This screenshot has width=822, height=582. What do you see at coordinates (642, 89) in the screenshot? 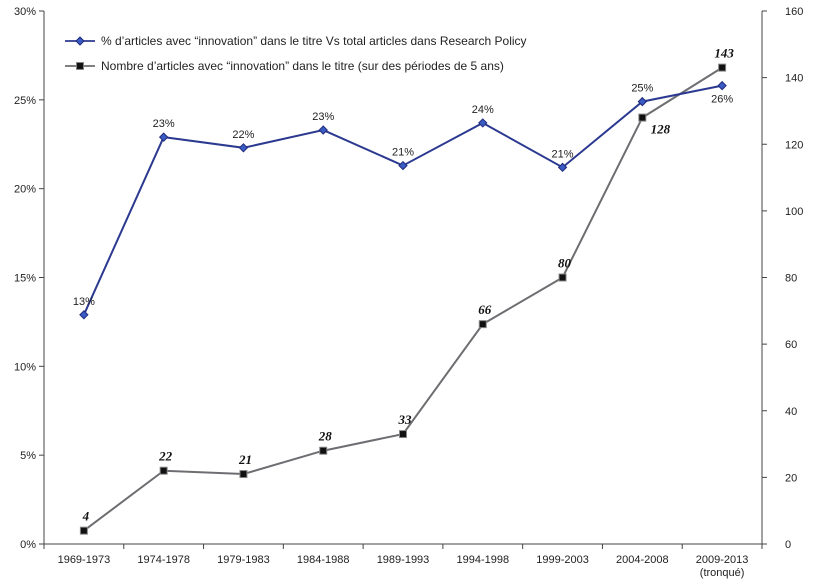
I see `percentage-data-label: 25%` at bounding box center [642, 89].